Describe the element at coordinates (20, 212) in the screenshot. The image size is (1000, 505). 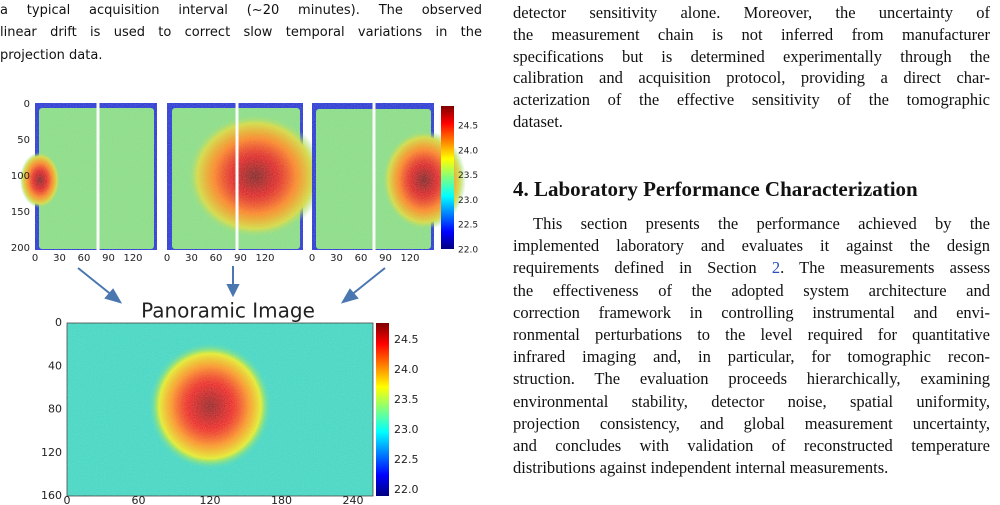
I see `y-tick-label: 150` at that location.